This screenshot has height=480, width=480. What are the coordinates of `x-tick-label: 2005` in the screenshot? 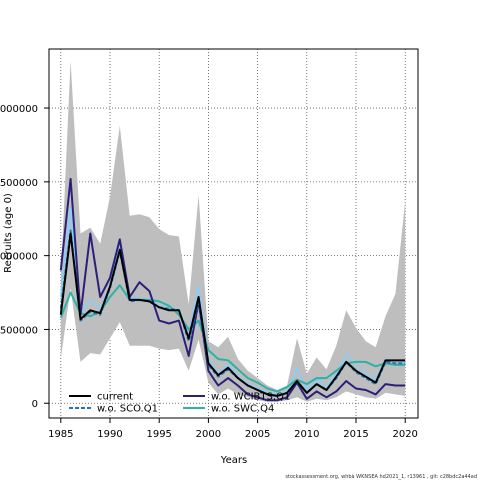 It's located at (257, 434).